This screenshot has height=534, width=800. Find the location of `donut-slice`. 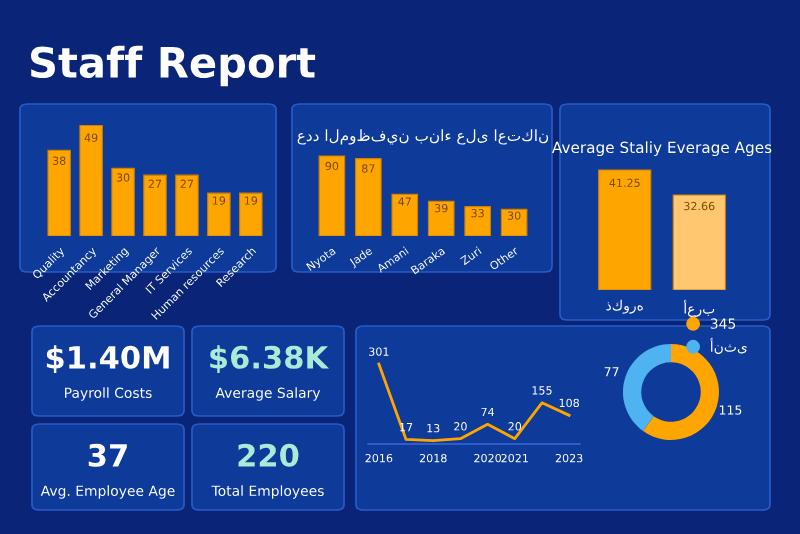

donut-slice is located at coordinates (647, 388).